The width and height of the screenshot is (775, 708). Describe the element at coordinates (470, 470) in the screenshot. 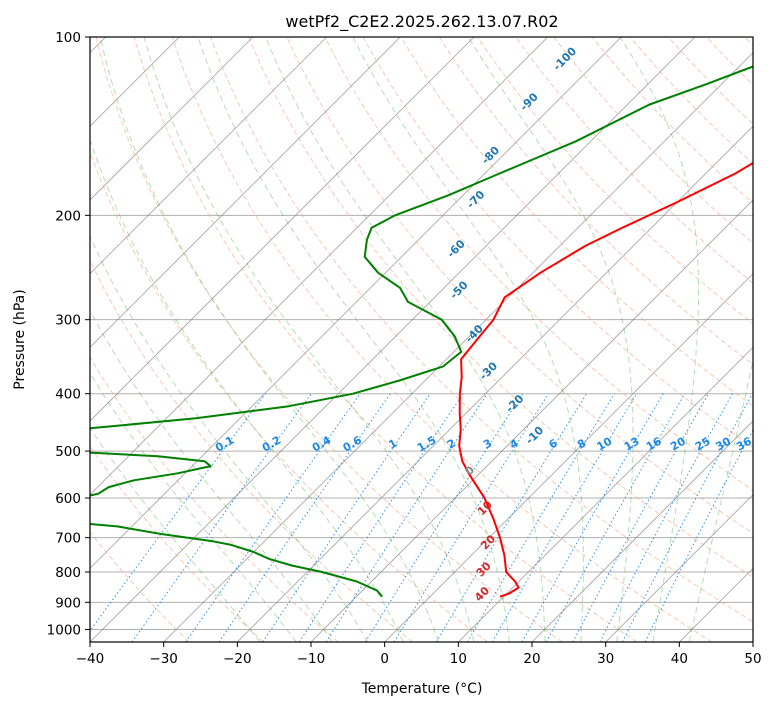

I see `dry-adiabat-label: 0` at that location.